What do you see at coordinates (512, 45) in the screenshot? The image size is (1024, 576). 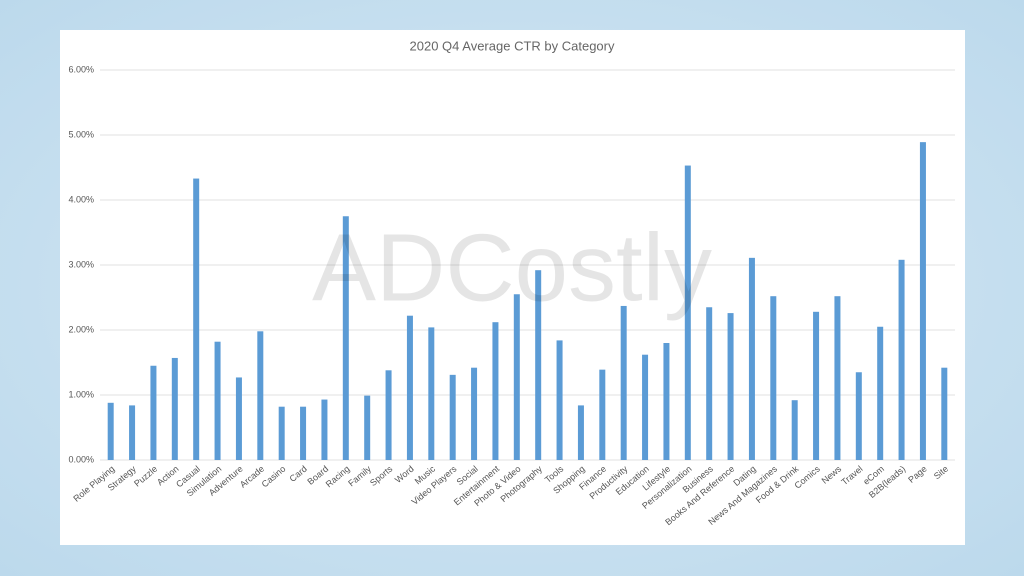 I see `chart-title: 2020 Q4 Average CTR by Category` at bounding box center [512, 45].